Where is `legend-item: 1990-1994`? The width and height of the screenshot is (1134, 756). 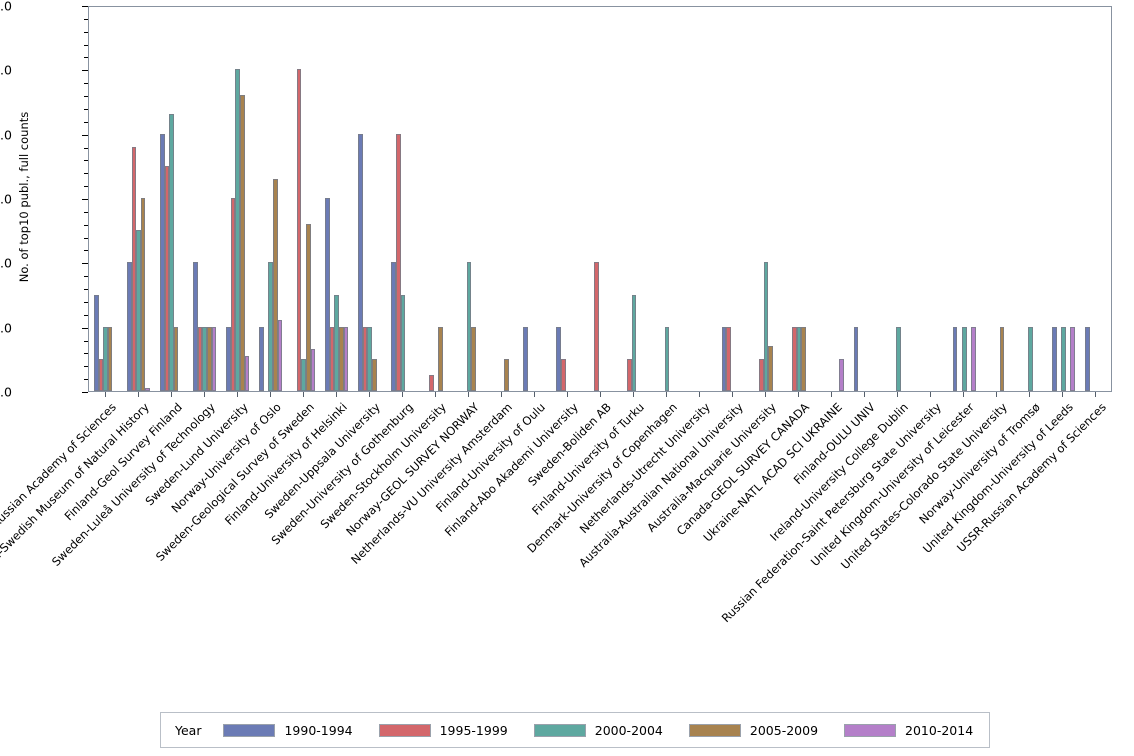
legend-item: 1990-1994 is located at coordinates (288, 730).